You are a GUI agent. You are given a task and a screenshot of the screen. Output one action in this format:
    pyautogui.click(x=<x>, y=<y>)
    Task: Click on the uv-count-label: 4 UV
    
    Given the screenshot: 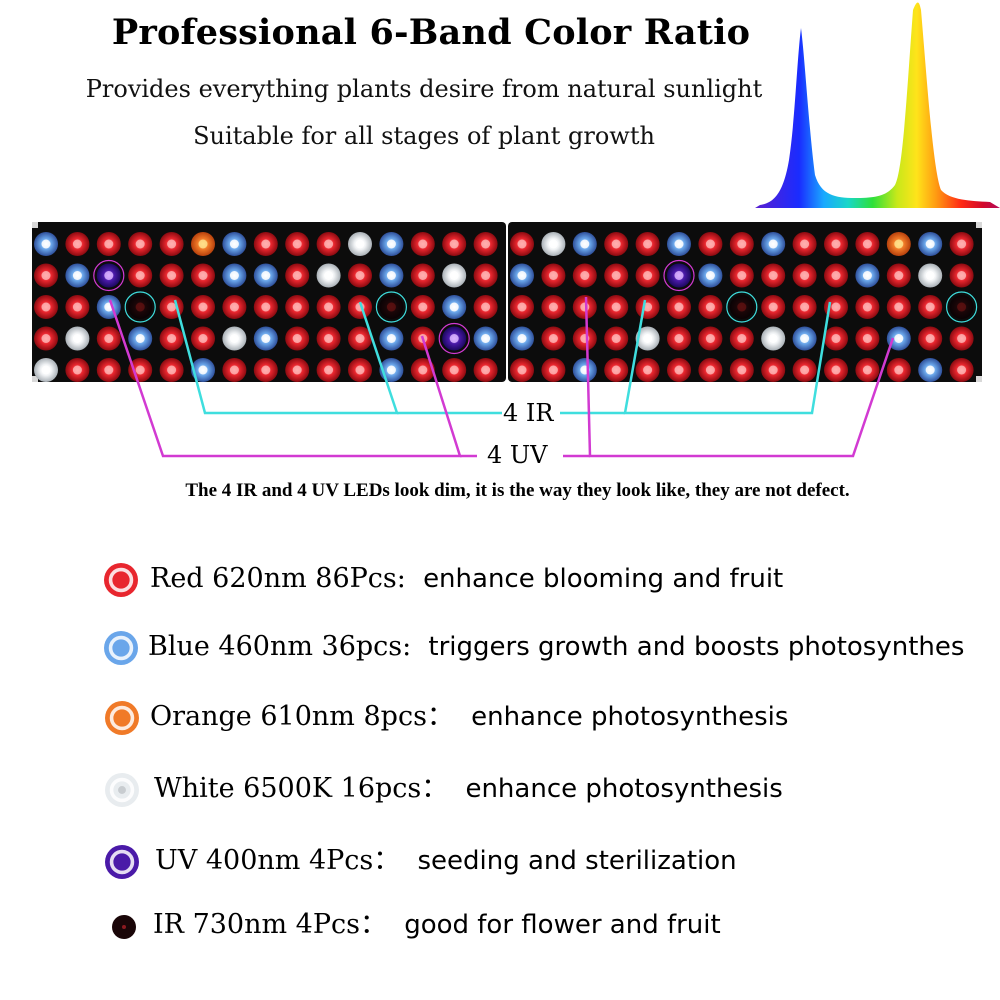 What is the action you would take?
    pyautogui.click(x=517, y=455)
    